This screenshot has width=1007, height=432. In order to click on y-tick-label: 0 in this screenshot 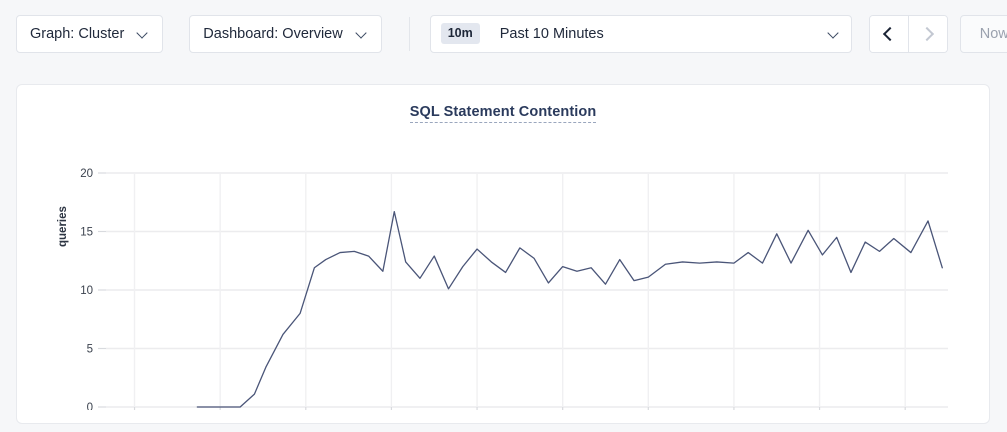, I will do `click(90, 406)`.